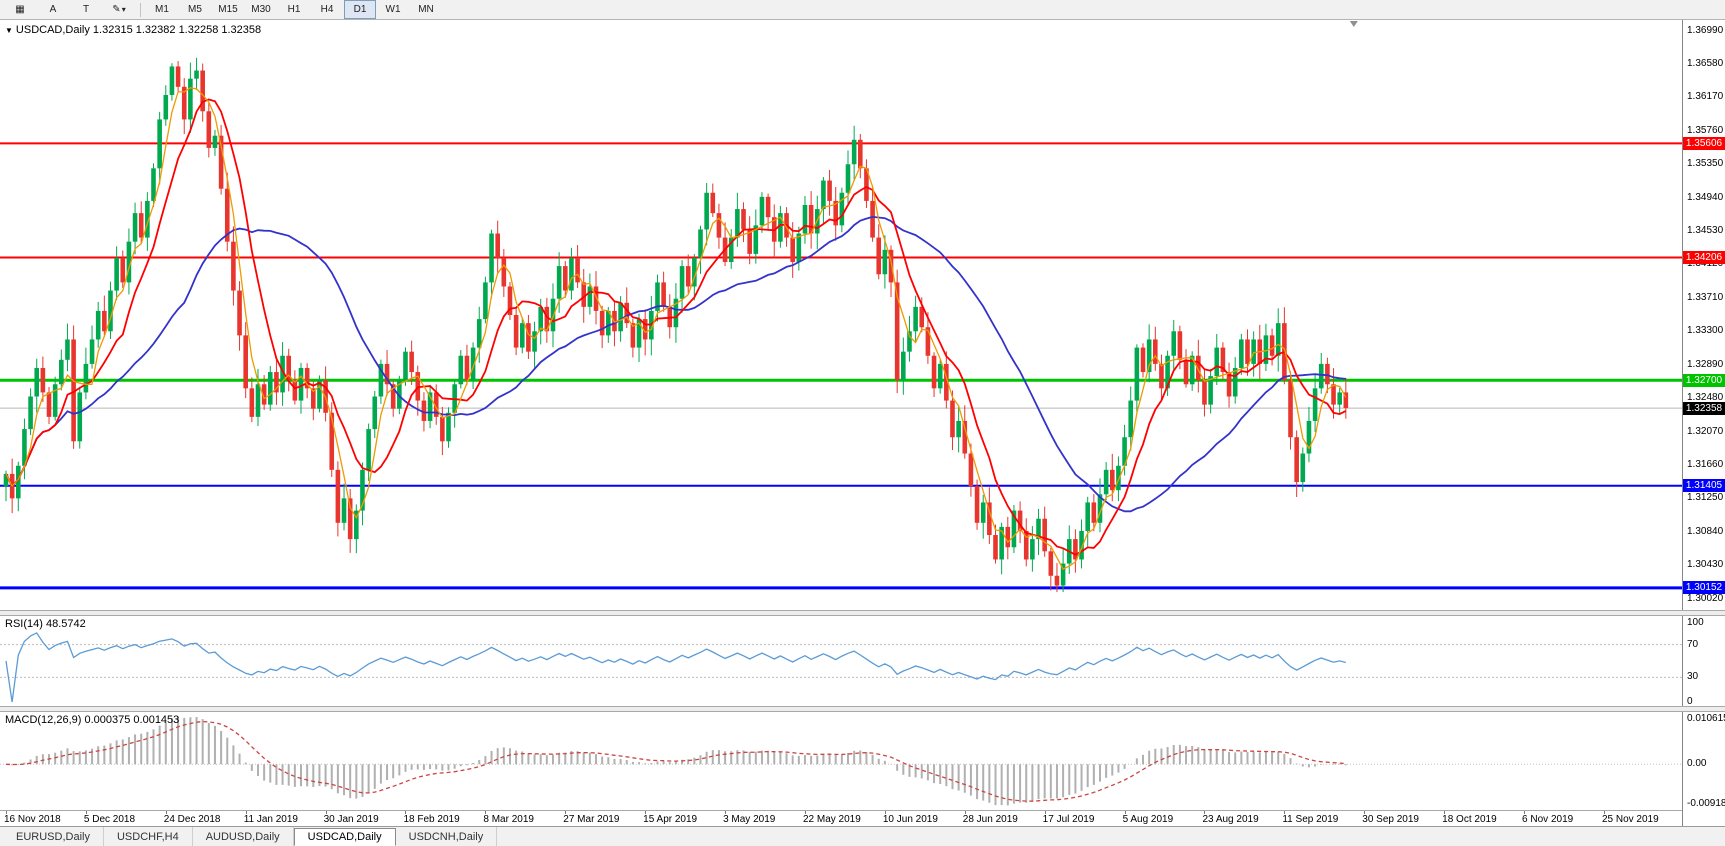  What do you see at coordinates (393, 9) in the screenshot?
I see `timeframe-button-W1: W1` at bounding box center [393, 9].